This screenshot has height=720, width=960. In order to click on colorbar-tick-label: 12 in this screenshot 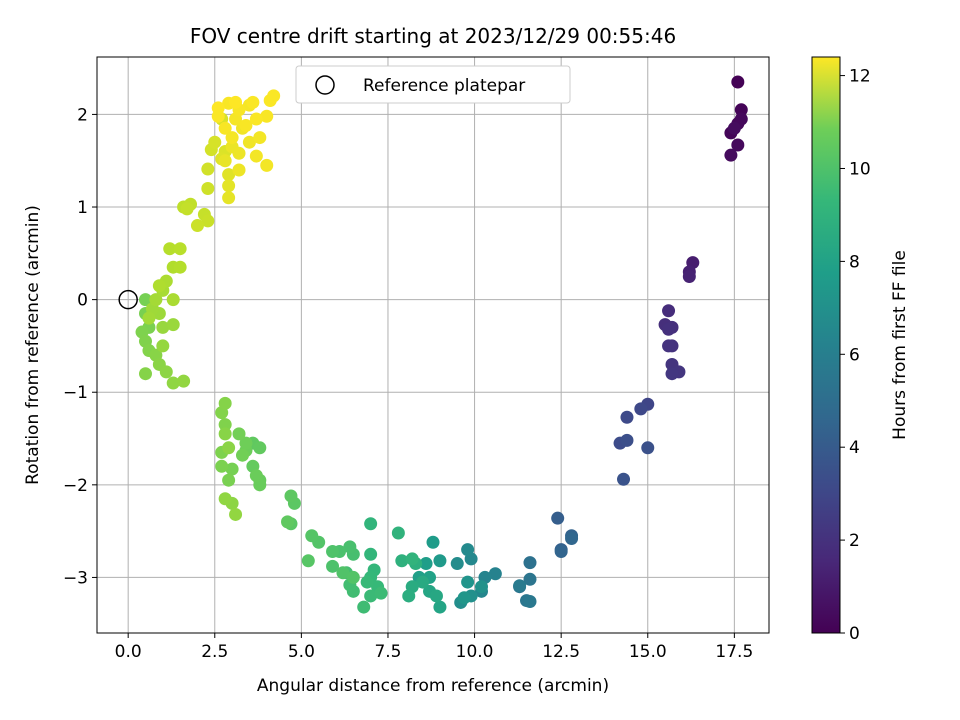, I will do `click(860, 77)`.